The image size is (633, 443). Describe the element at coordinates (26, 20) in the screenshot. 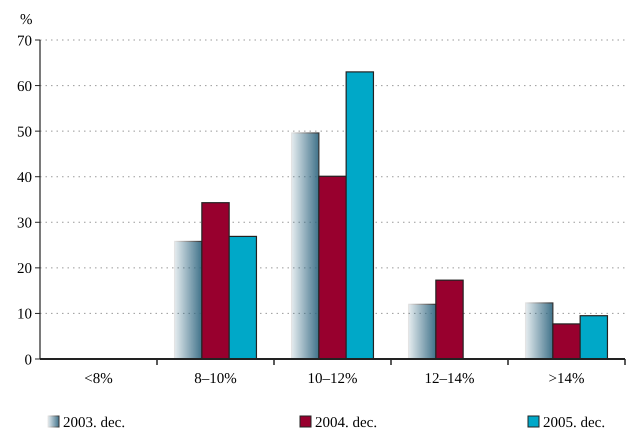

I see `y-axis-title: %` at that location.